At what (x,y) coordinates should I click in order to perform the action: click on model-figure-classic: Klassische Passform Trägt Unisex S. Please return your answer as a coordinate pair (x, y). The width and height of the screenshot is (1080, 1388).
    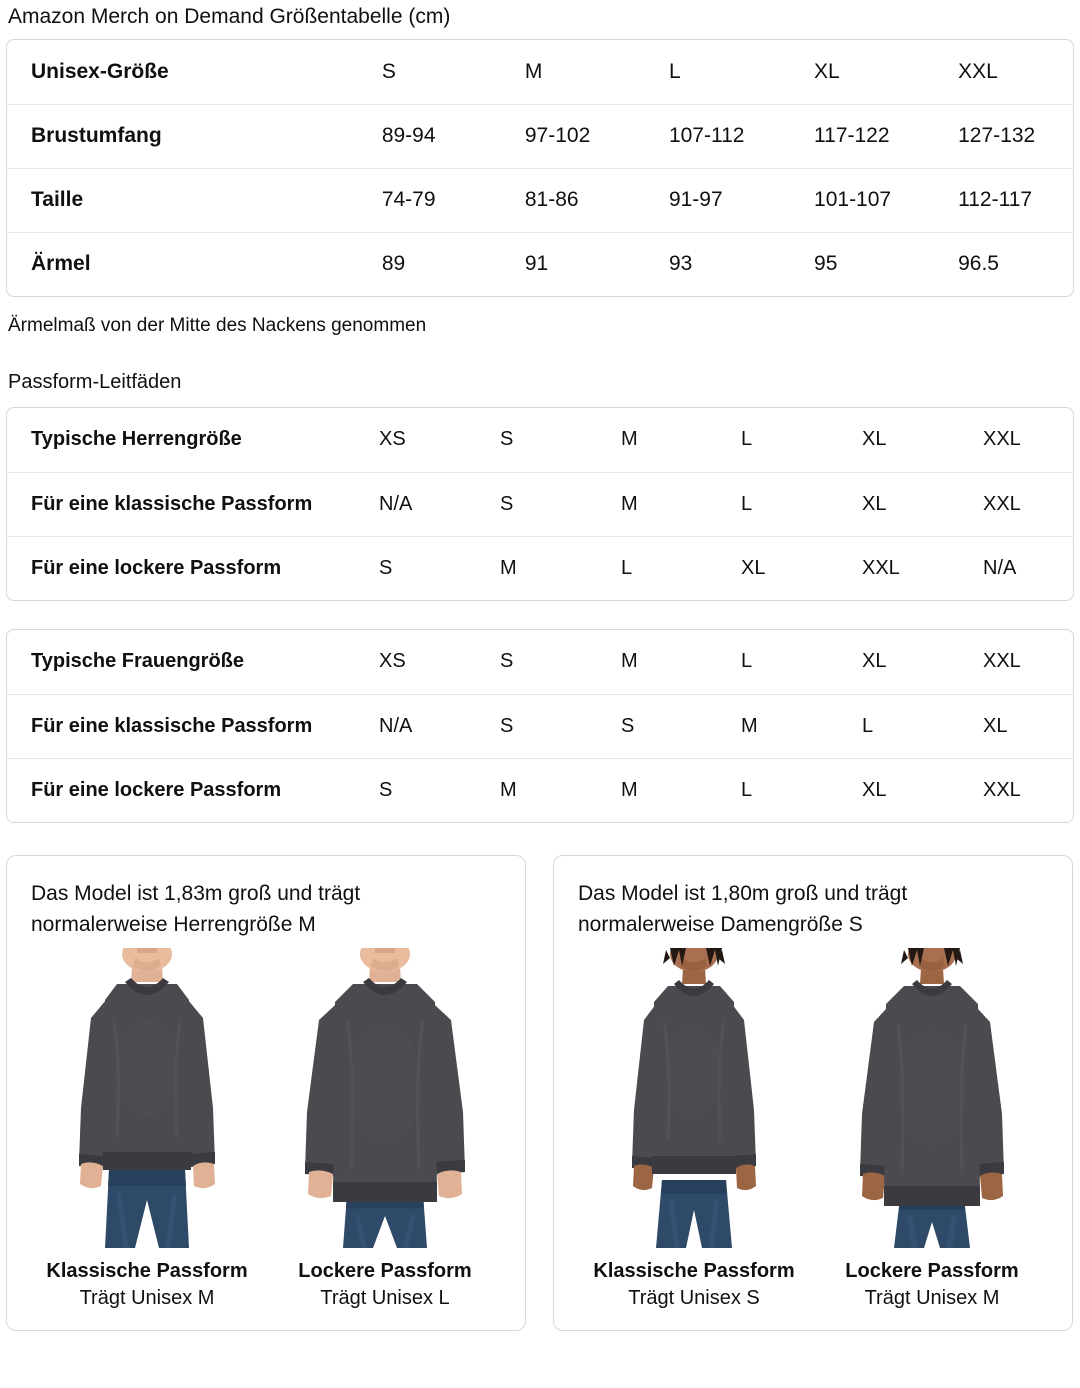
    Looking at the image, I should click on (694, 1130).